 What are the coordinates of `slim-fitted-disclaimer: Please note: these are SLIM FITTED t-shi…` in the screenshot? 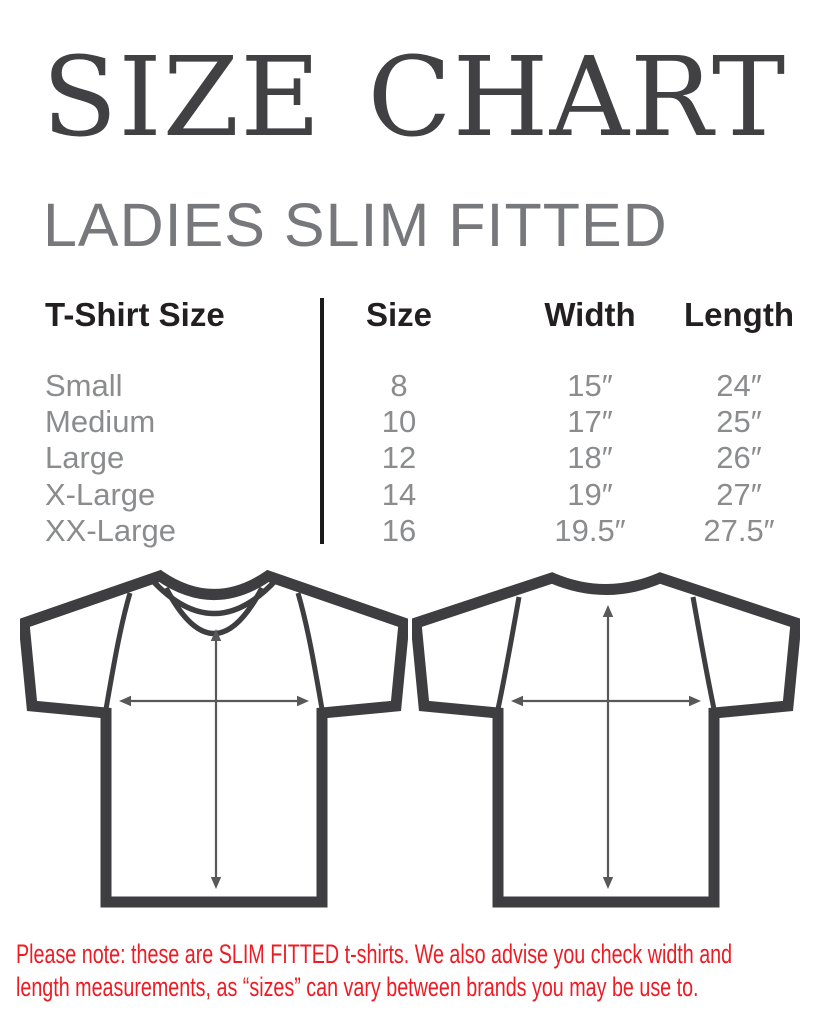 It's located at (410, 971).